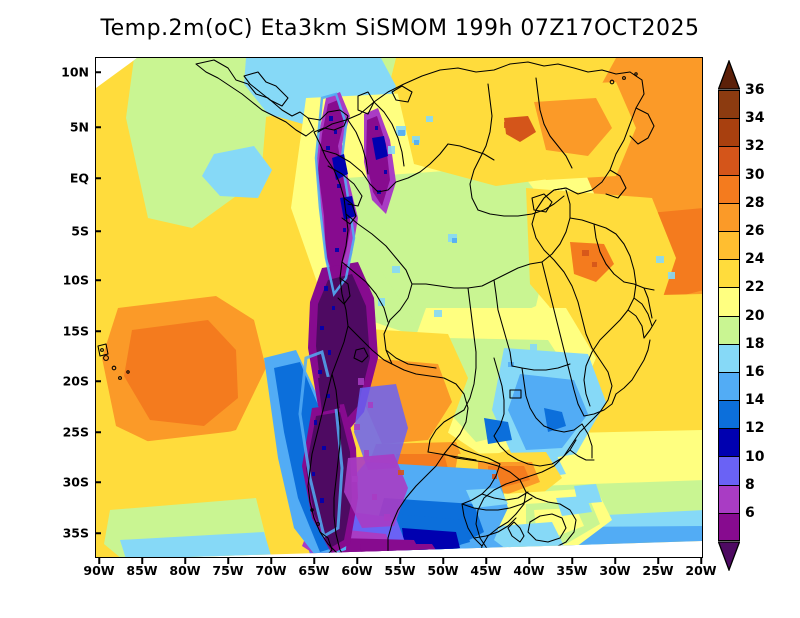 The height and width of the screenshot is (618, 800). What do you see at coordinates (755, 456) in the screenshot?
I see `colorbar-tick-label: 10` at bounding box center [755, 456].